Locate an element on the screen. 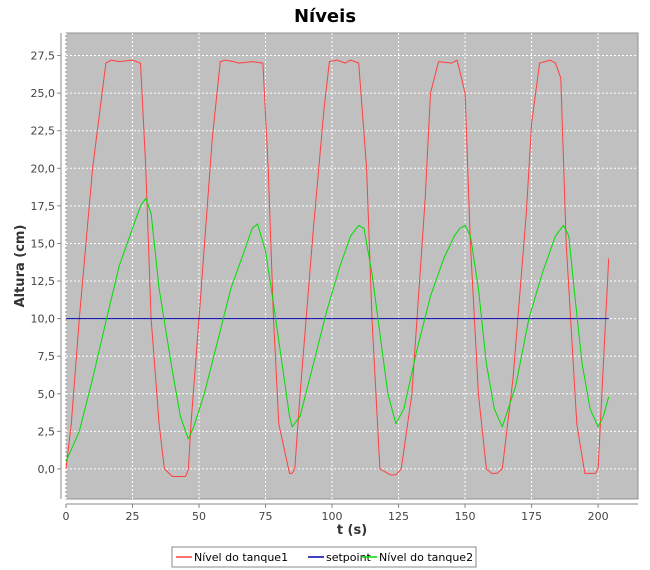 The width and height of the screenshot is (650, 570). y-tick-label: 2,5 is located at coordinates (47, 431).